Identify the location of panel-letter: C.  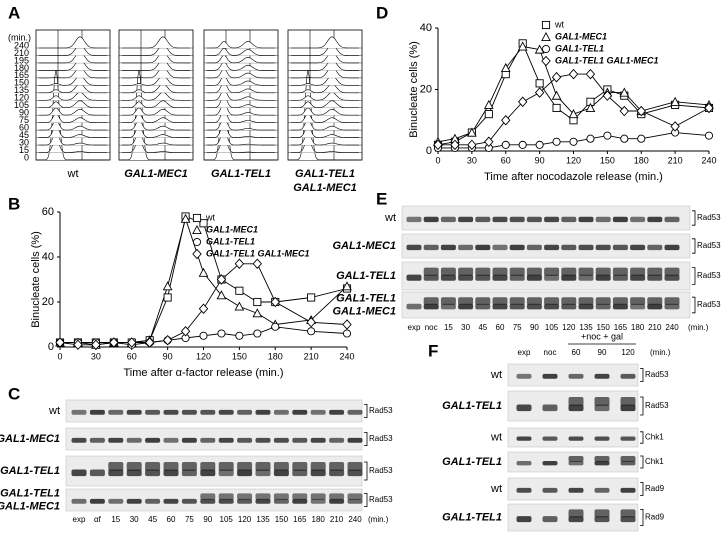
(14, 393).